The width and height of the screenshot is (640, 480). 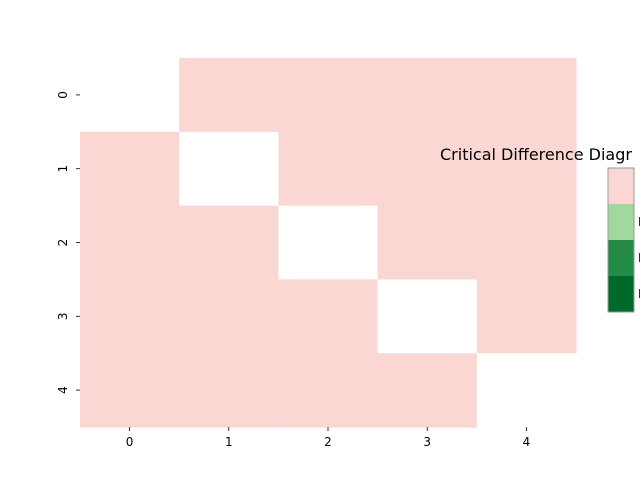 What do you see at coordinates (639, 294) in the screenshot?
I see `legend-label-3: I` at bounding box center [639, 294].